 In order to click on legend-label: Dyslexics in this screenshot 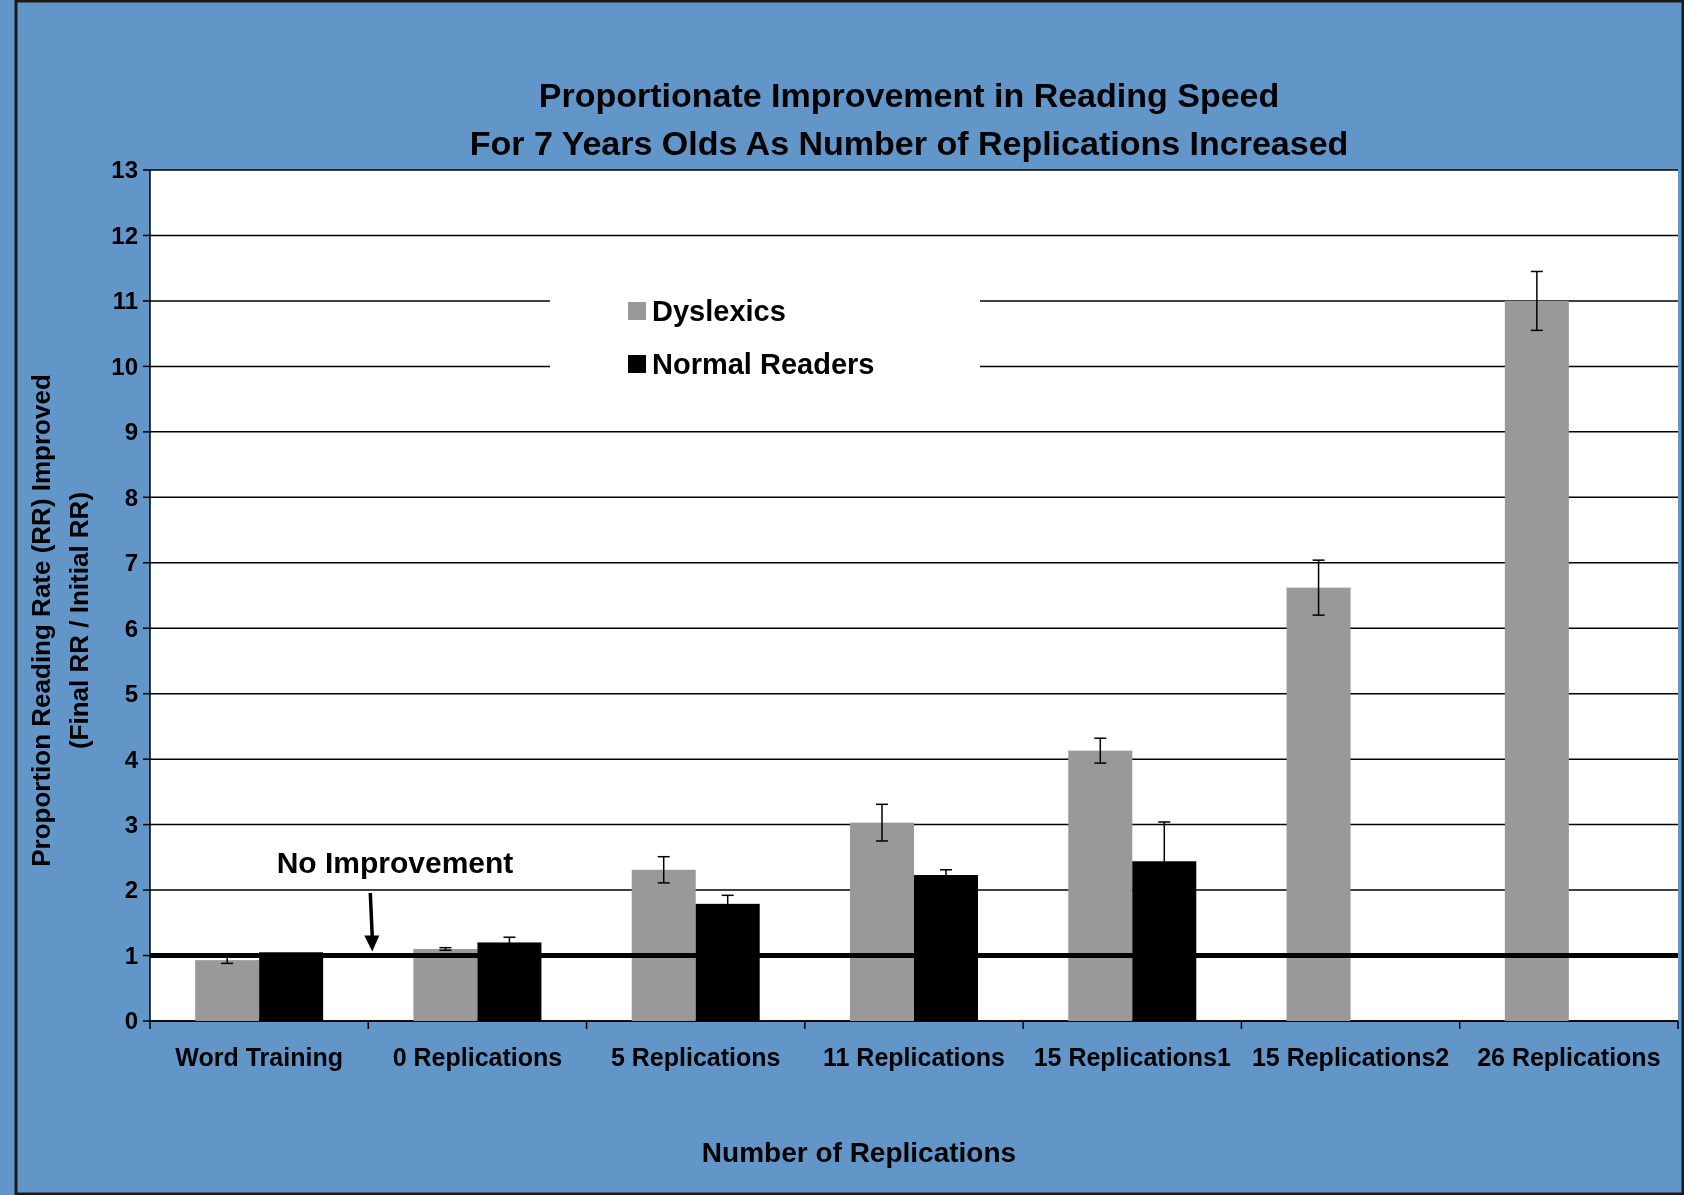, I will do `click(719, 311)`.